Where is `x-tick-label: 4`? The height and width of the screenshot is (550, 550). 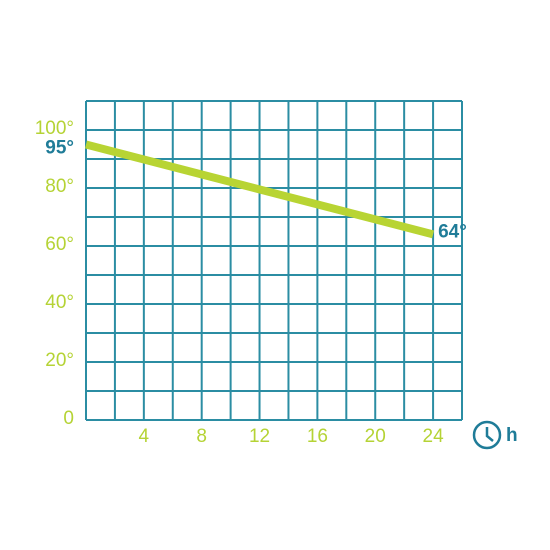 x-tick-label: 4 is located at coordinates (144, 436).